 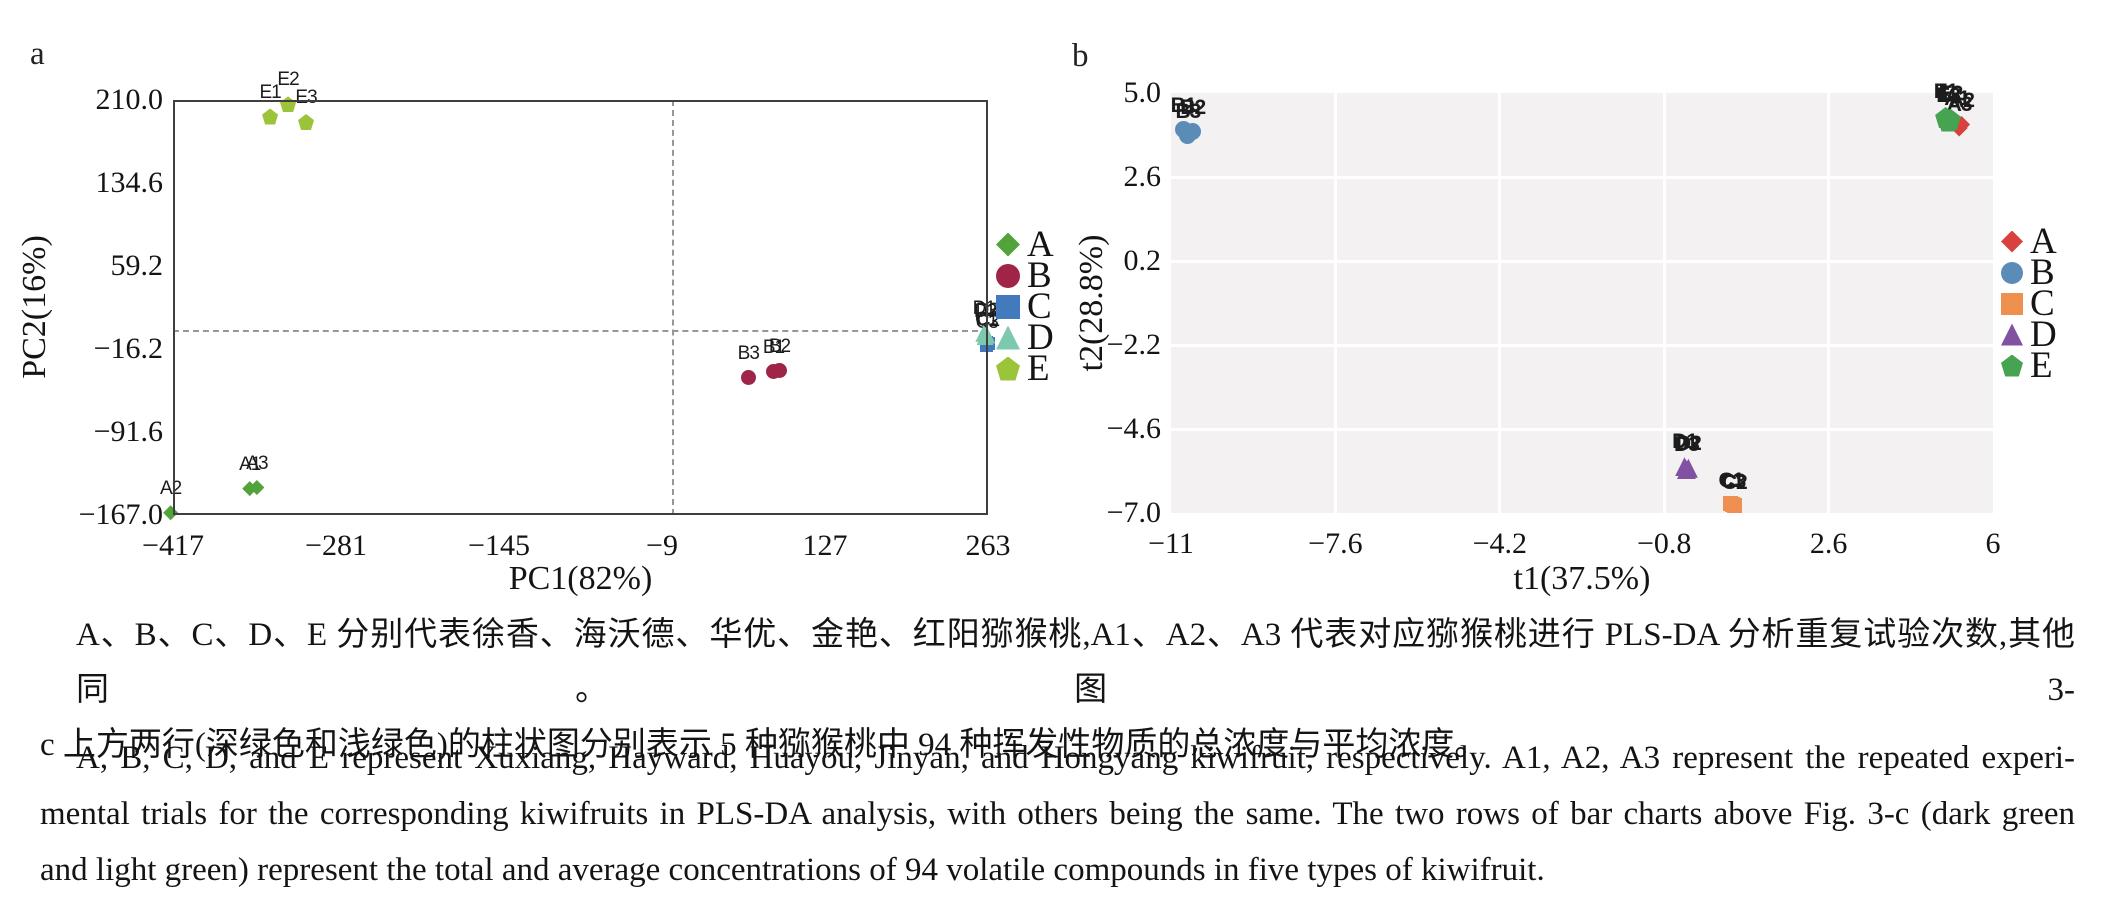 I want to click on x-tick-label: 263, so click(x=988, y=545).